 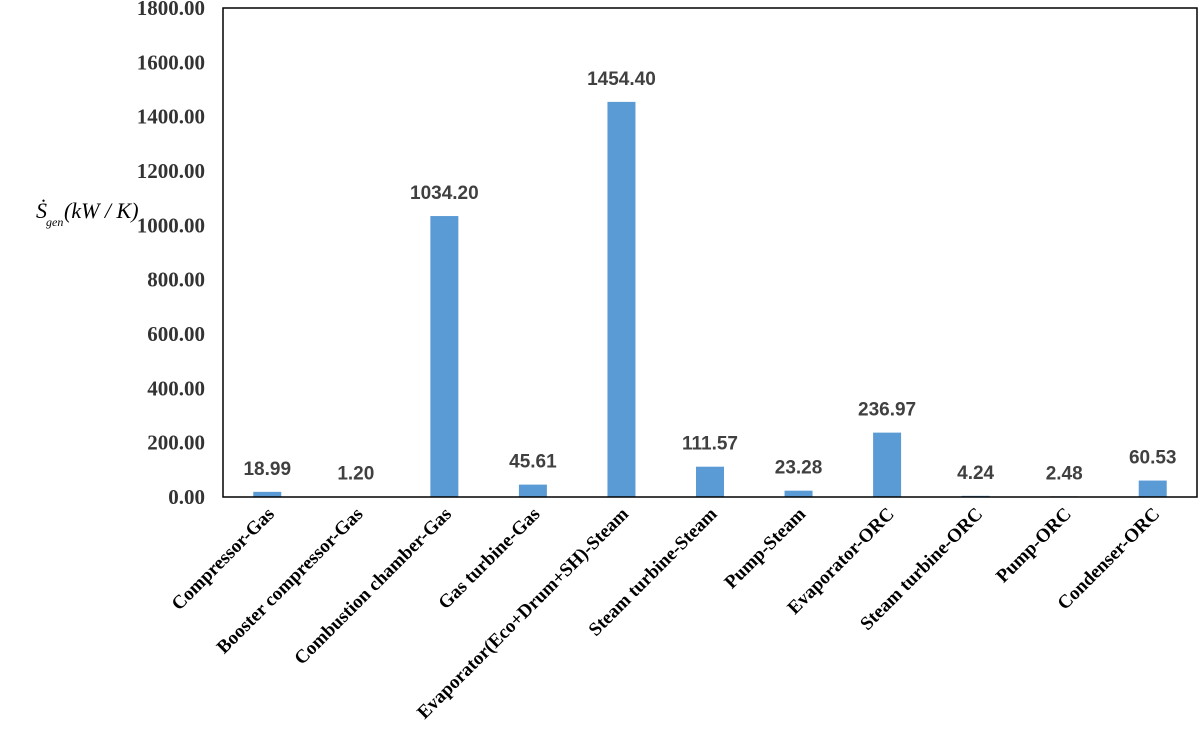 I want to click on y-tick-label: 1400.00, so click(x=171, y=117).